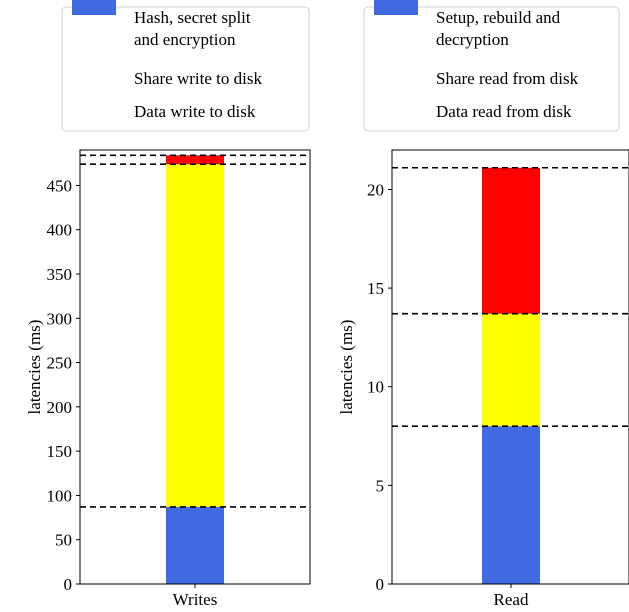  Describe the element at coordinates (472, 39) in the screenshot. I see `legend-label-line: decryption` at that location.